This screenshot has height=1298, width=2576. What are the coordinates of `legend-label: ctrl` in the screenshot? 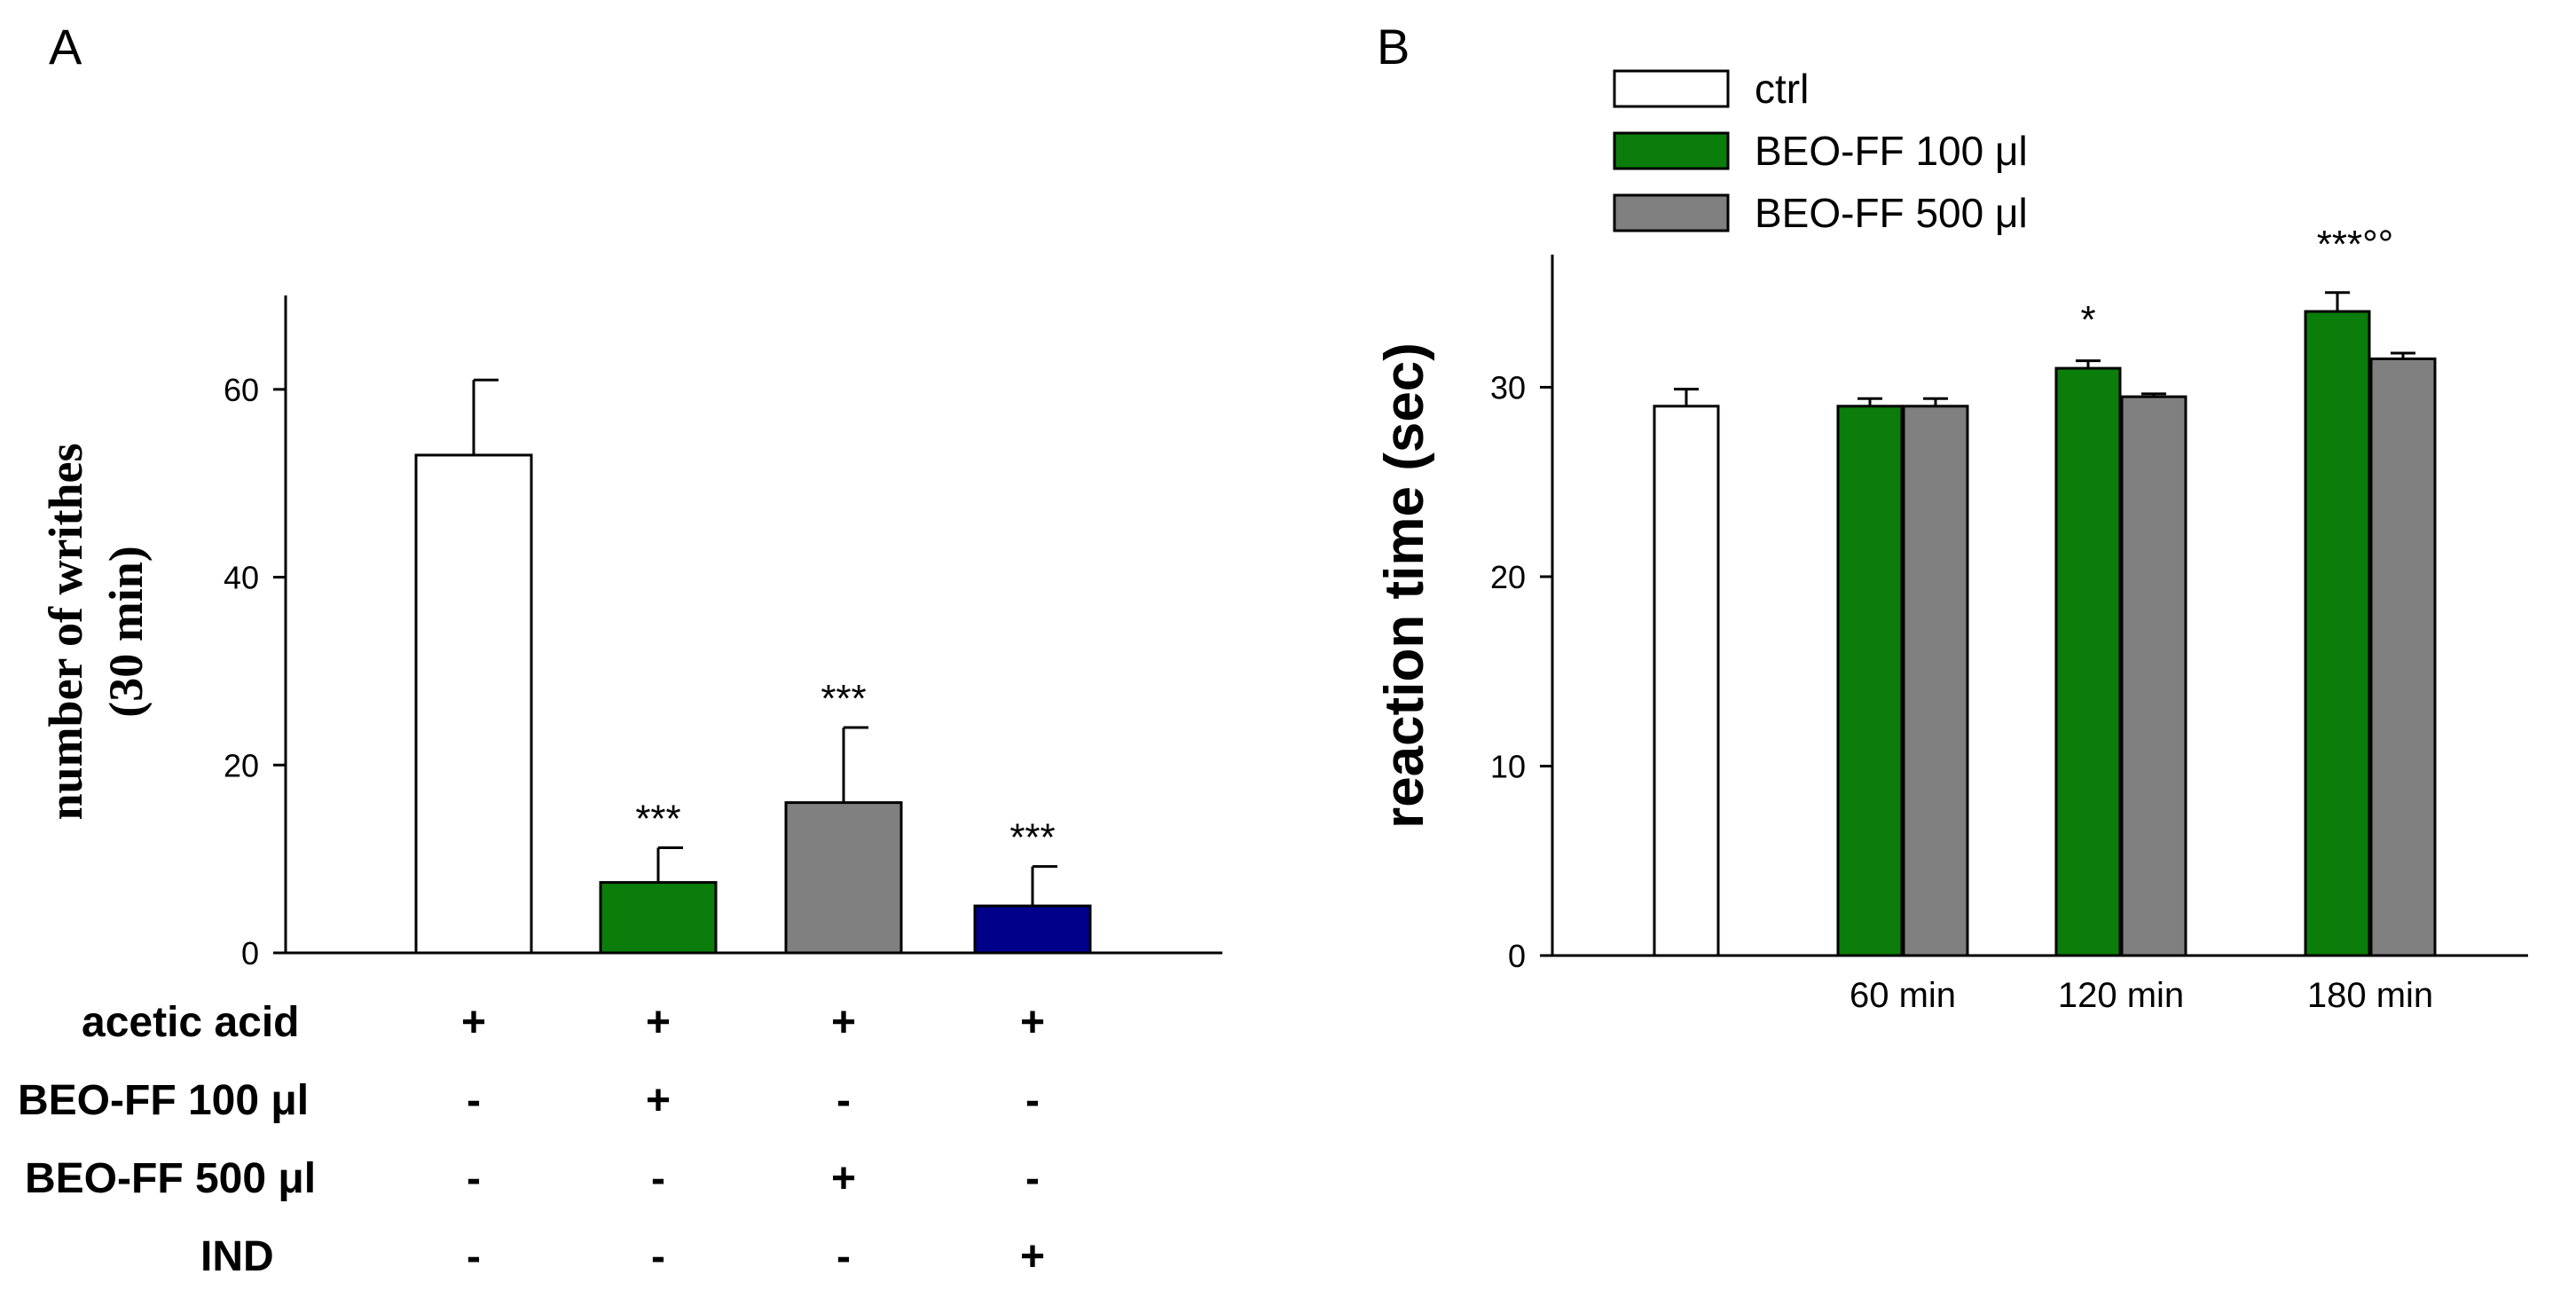 It's located at (1782, 89).